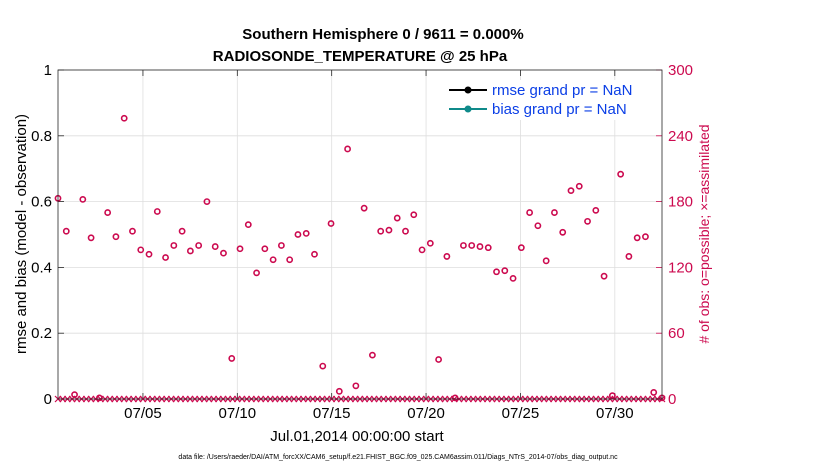 The height and width of the screenshot is (470, 830). What do you see at coordinates (672, 399) in the screenshot?
I see `y-right-tick-label: 0` at bounding box center [672, 399].